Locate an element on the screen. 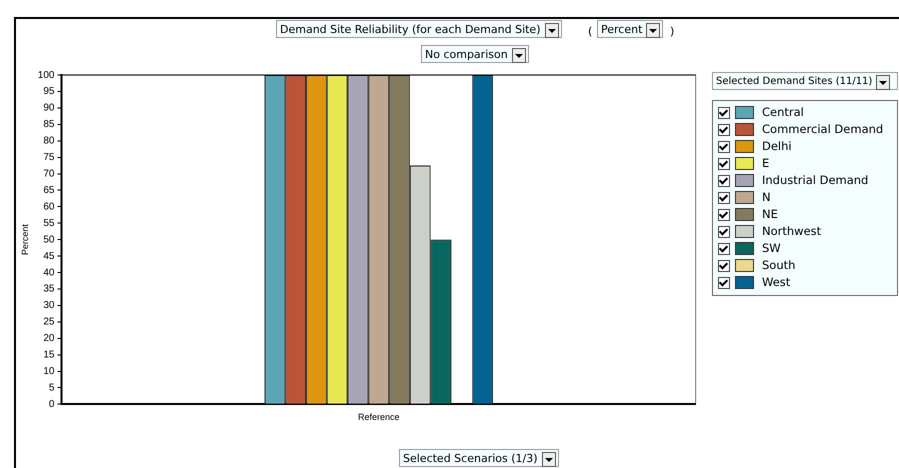 The image size is (899, 468). legend-label: Commercial Demand is located at coordinates (823, 129).